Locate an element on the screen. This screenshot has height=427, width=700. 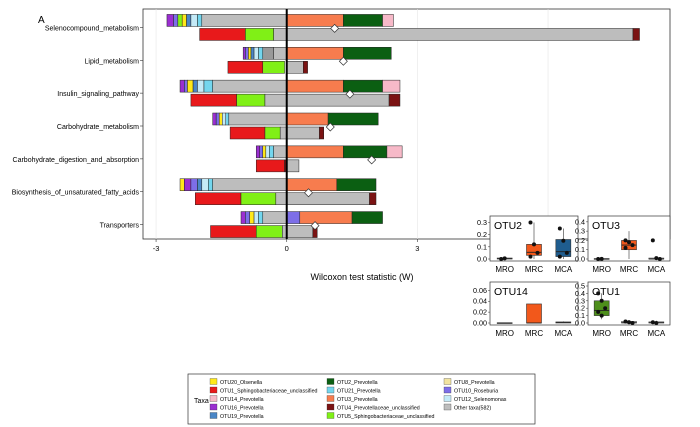
category-label: Lipid_metabolism is located at coordinates (112, 61).